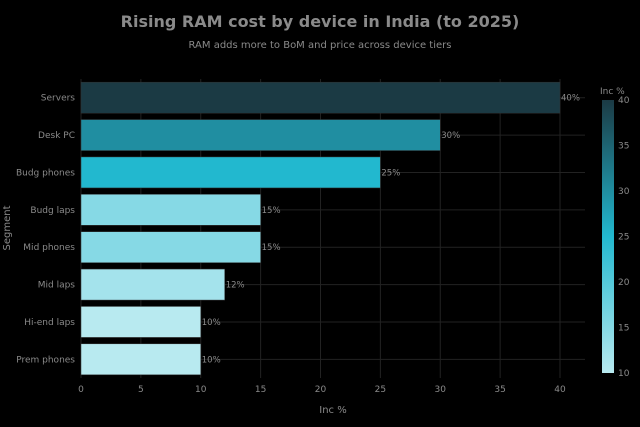 Image resolution: width=640 pixels, height=427 pixels. I want to click on colorbar-title: Inc %, so click(612, 92).